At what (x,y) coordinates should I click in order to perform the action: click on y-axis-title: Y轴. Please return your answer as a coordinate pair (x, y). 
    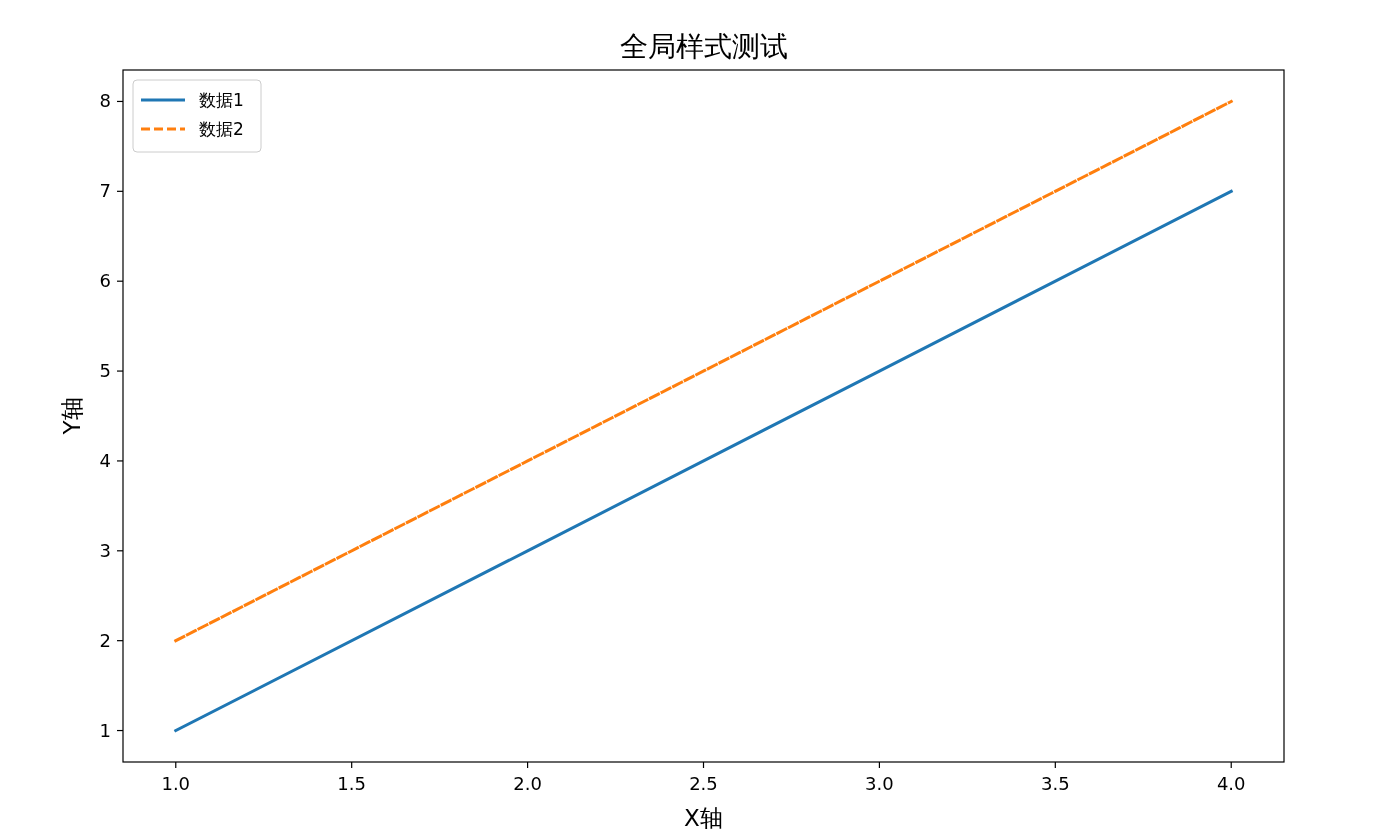
    Looking at the image, I should click on (72, 416).